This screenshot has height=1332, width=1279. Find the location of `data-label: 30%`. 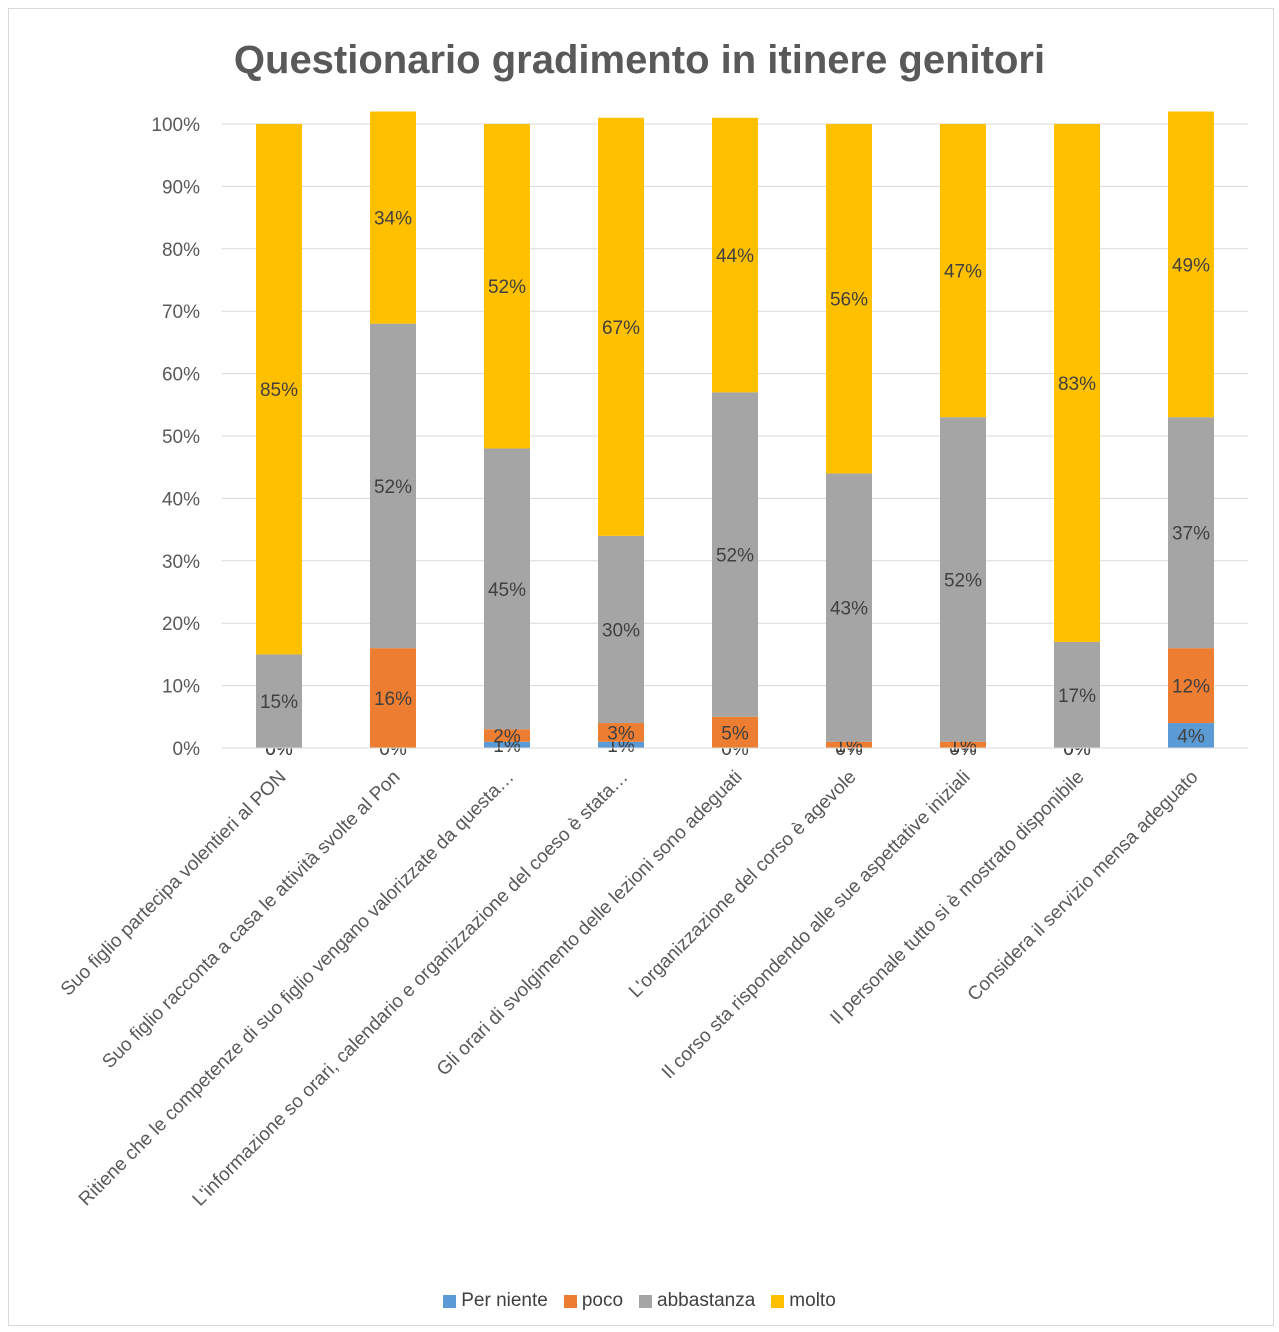

data-label: 30% is located at coordinates (621, 630).